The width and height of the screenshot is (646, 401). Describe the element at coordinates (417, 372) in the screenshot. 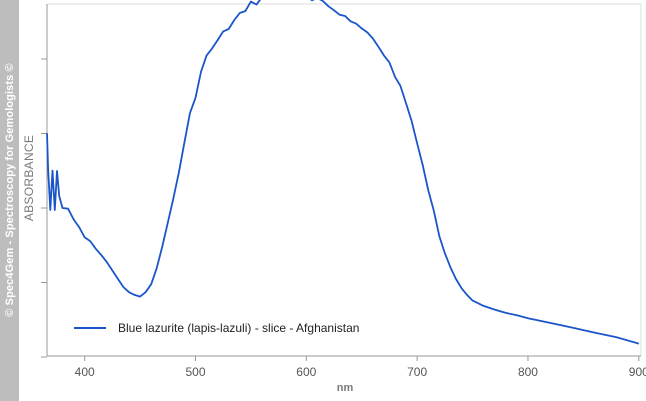

I see `x-tick-label: 700` at that location.